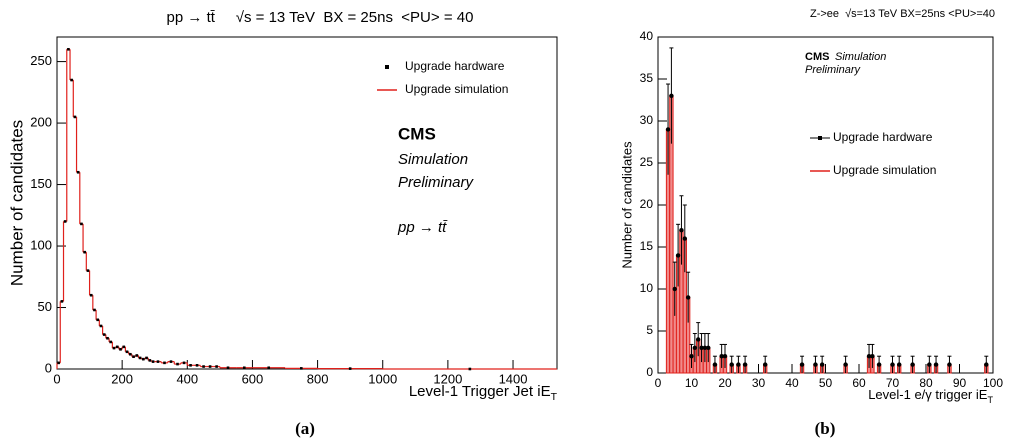 The width and height of the screenshot is (1011, 444). Describe the element at coordinates (513, 378) in the screenshot. I see `x-tick-label: 1400` at that location.